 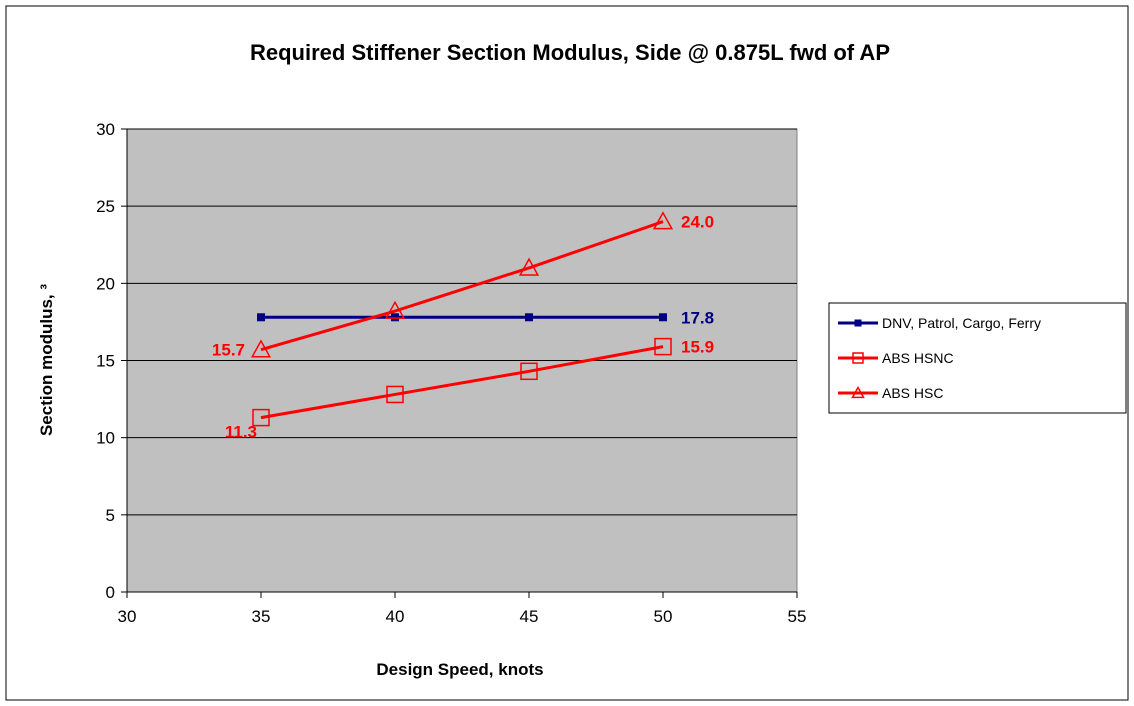 I want to click on x-tick-label: 35, so click(x=261, y=616).